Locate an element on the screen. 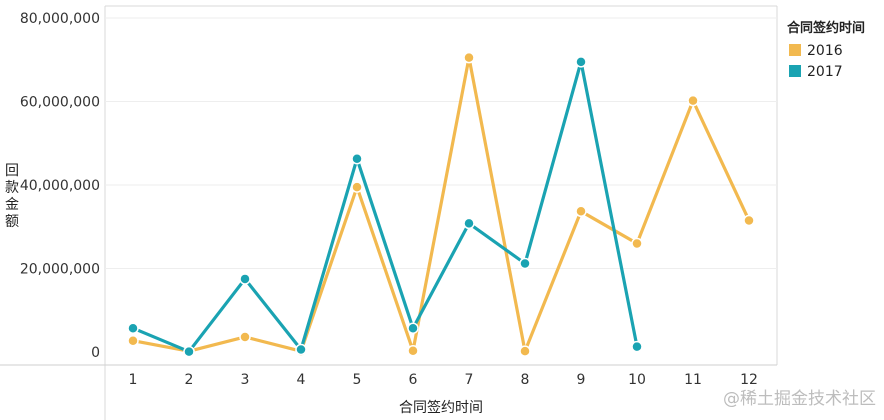 The height and width of the screenshot is (420, 884). y-tick-label: 60,000,000 is located at coordinates (60, 103).